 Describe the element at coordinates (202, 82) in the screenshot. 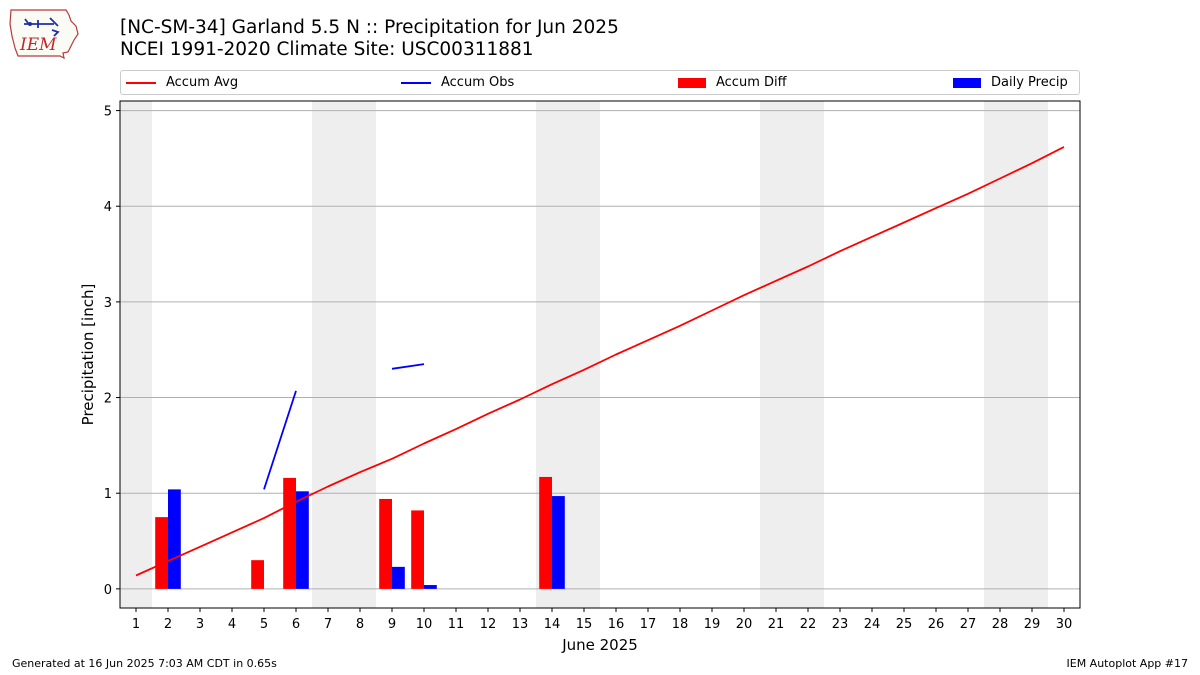

I see `legend-label-accum-avg: Accum Avg` at that location.